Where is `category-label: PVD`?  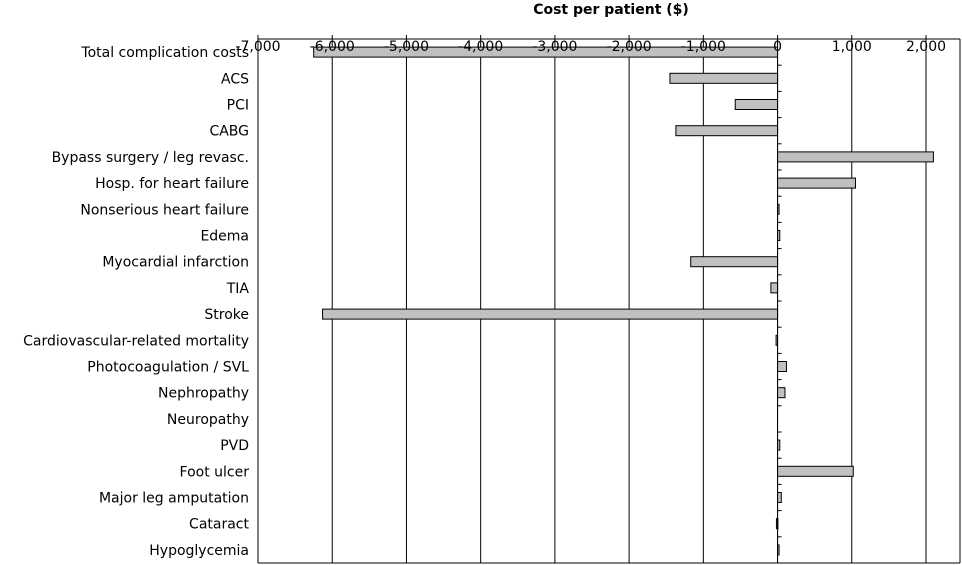 category-label: PVD is located at coordinates (234, 446).